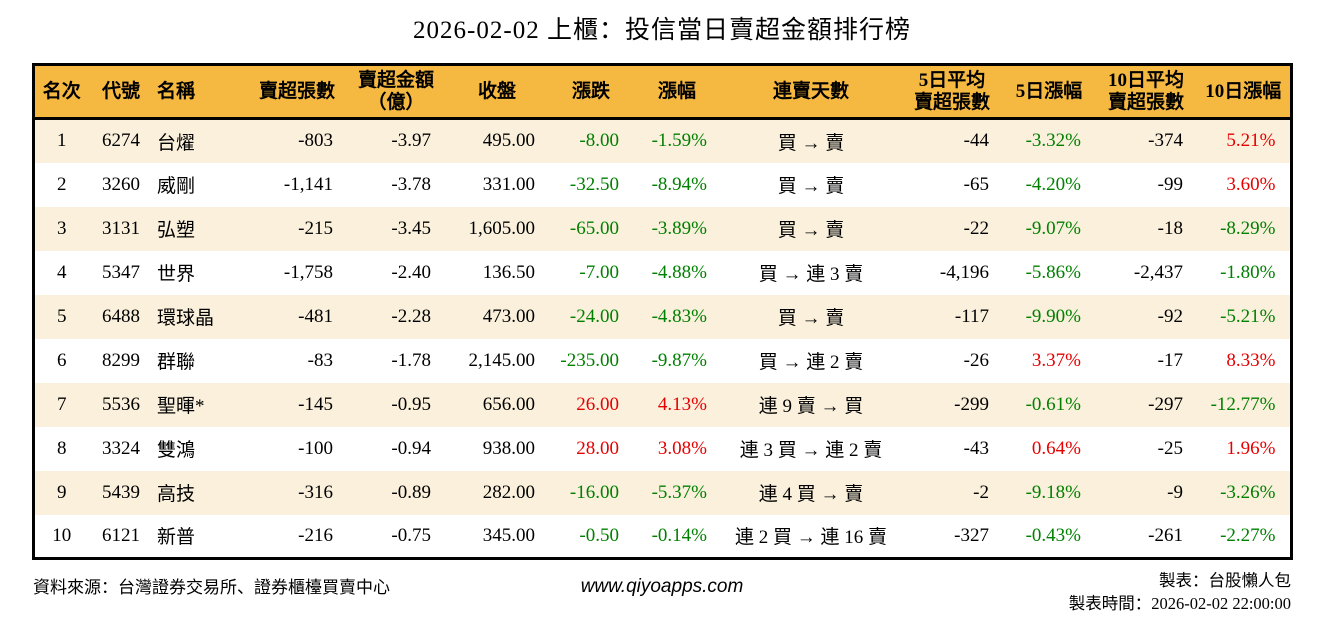 The image size is (1324, 628). I want to click on cell-avg5-sold: -22, so click(976, 228).